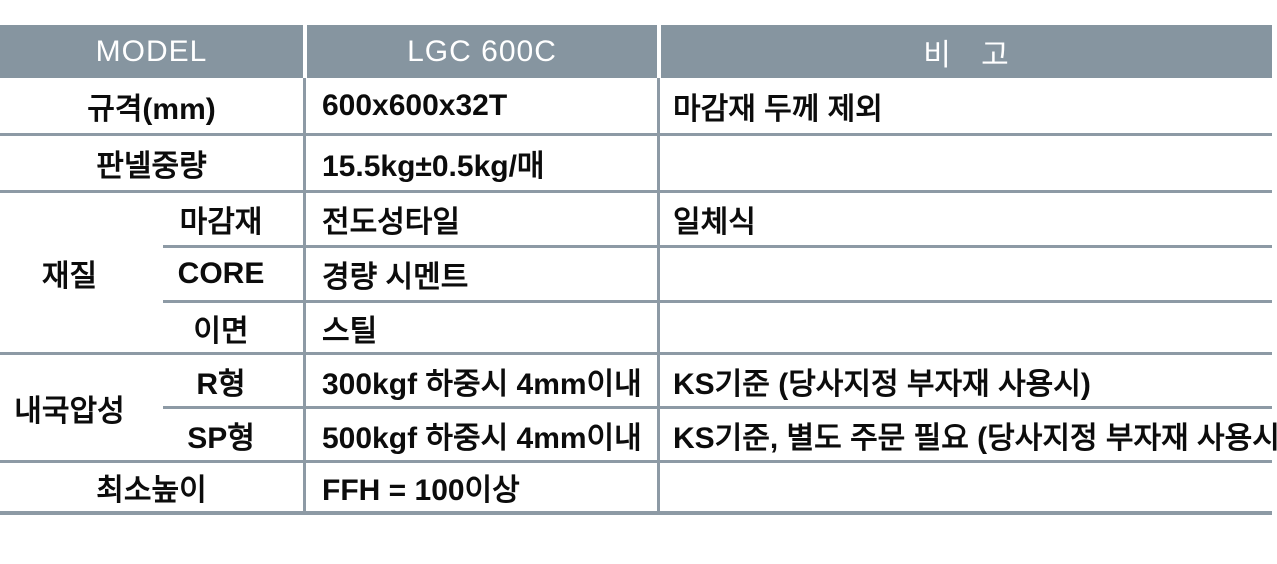 This screenshot has width=1277, height=564. Describe the element at coordinates (151, 487) in the screenshot. I see `min-height-label: 최소높이` at that location.